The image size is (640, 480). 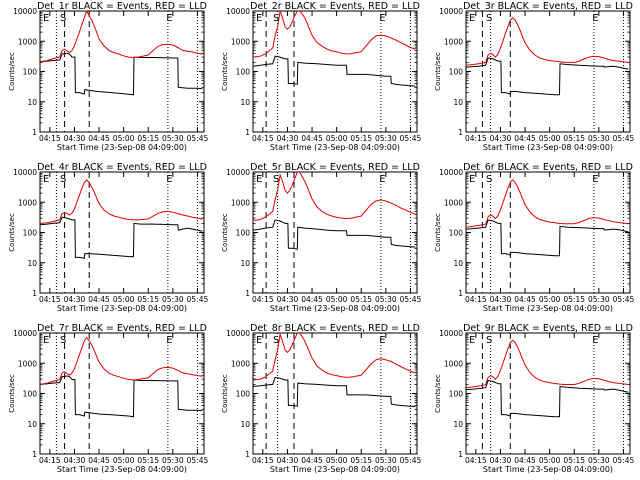 I want to click on panel-title: Det_3r BLACK = Events, RED = LLD, so click(x=548, y=6).